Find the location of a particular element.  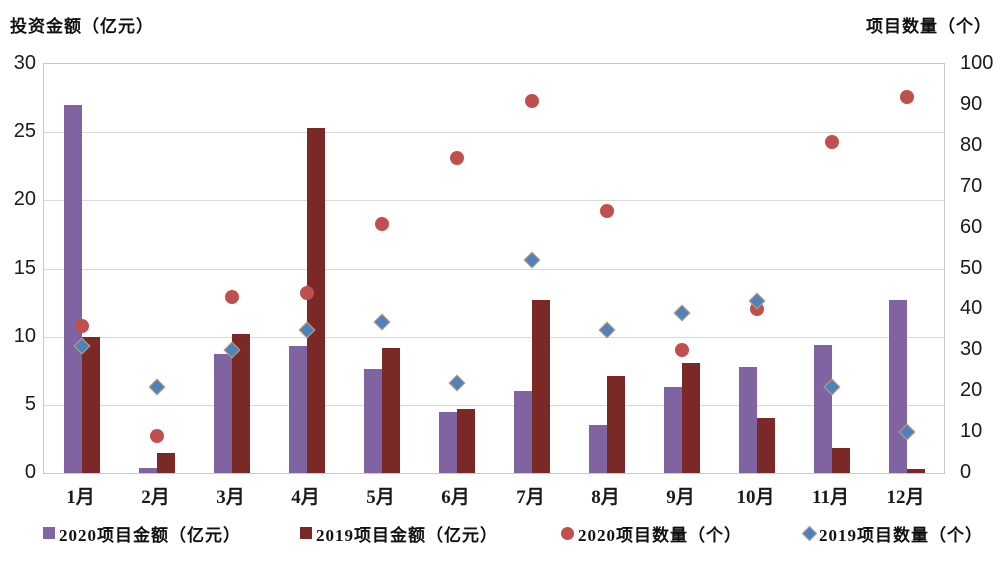

point-2020-count-4月 is located at coordinates (306, 293).